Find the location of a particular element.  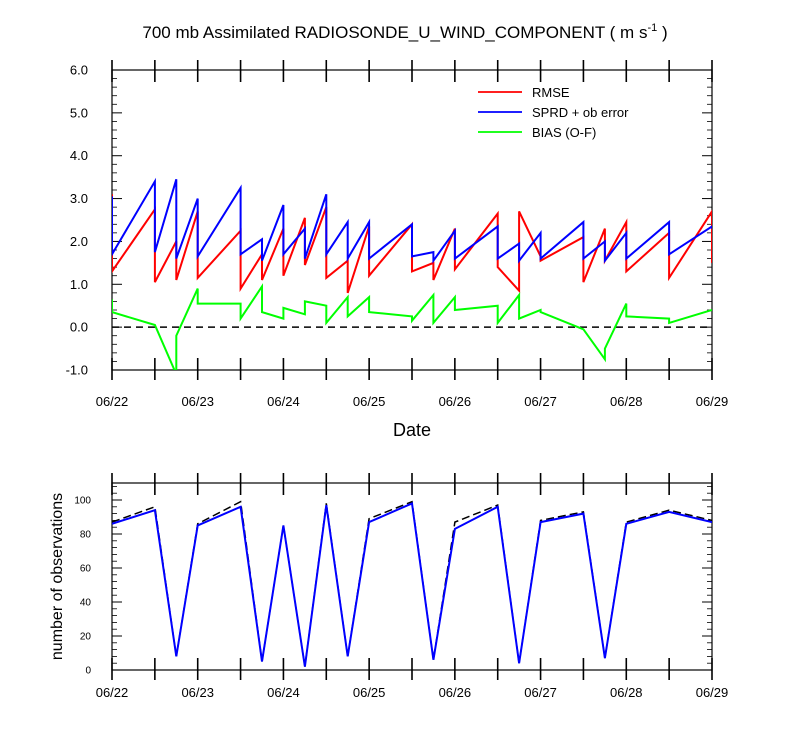

legend-label: BIAS (O-F) is located at coordinates (564, 132).